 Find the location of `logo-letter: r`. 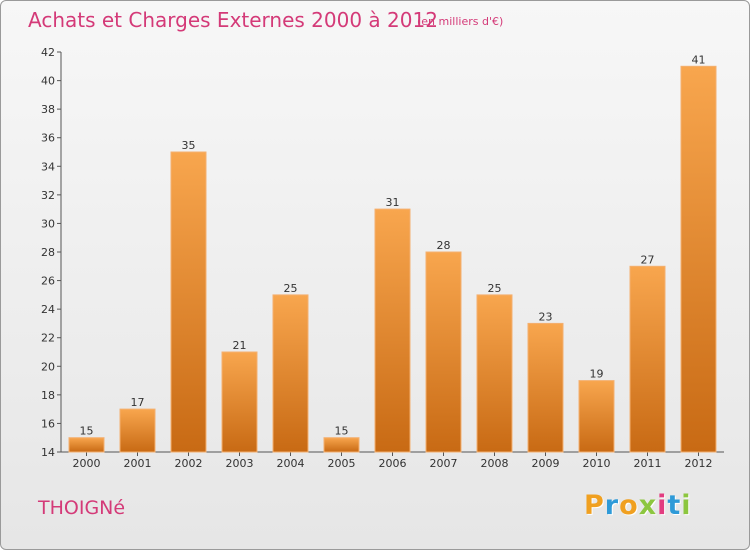

logo-letter: r is located at coordinates (612, 505).